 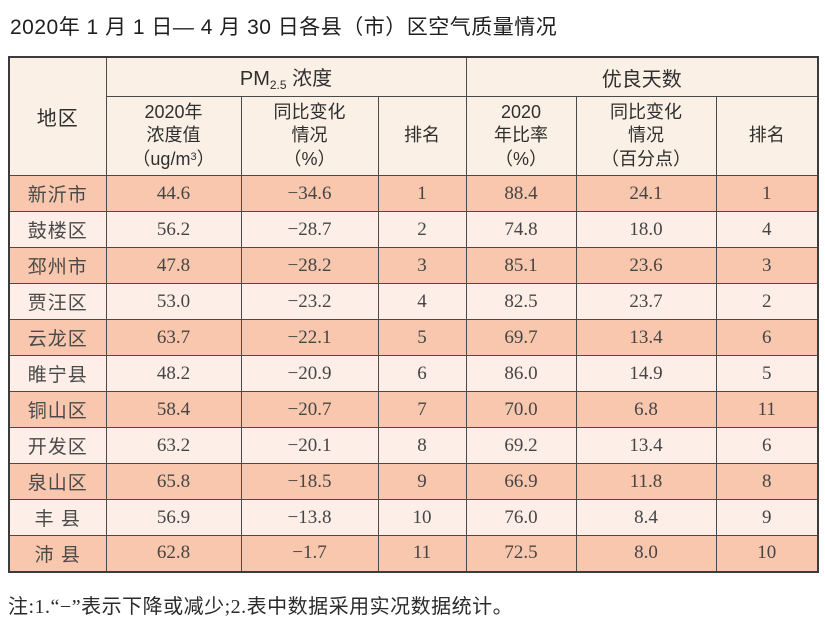 What do you see at coordinates (521, 337) in the screenshot?
I see `good-ratio-cell: 69.7` at bounding box center [521, 337].